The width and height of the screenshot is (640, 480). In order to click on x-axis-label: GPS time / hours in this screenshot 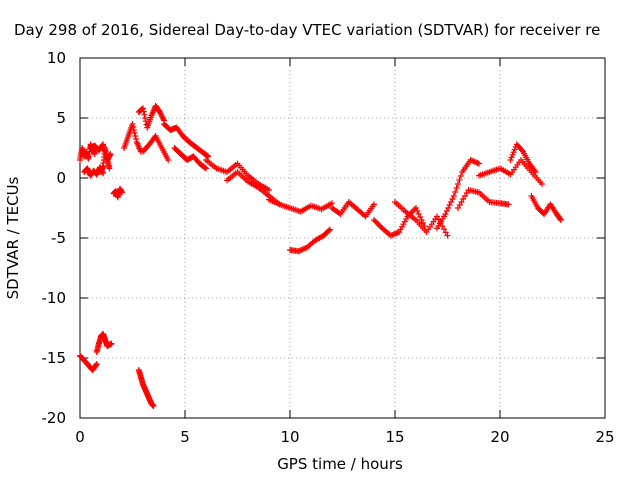, I will do `click(340, 464)`.